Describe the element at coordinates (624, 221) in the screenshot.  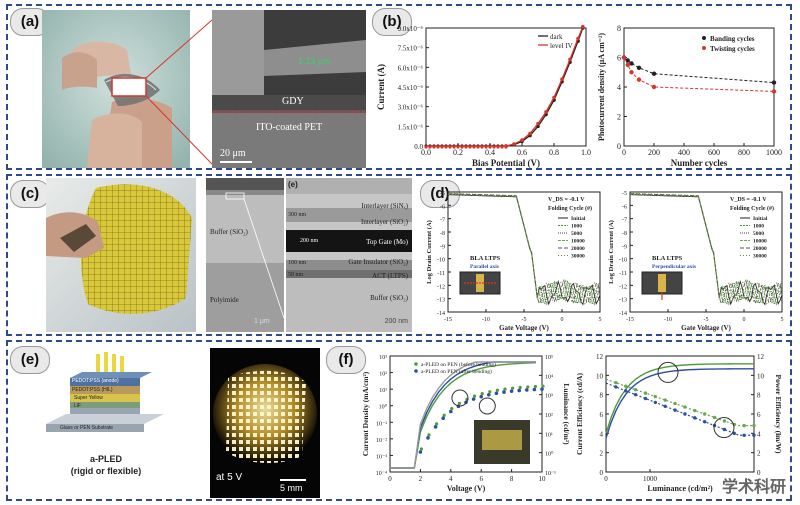
I see `d-y-tick-label: -7` at that location.